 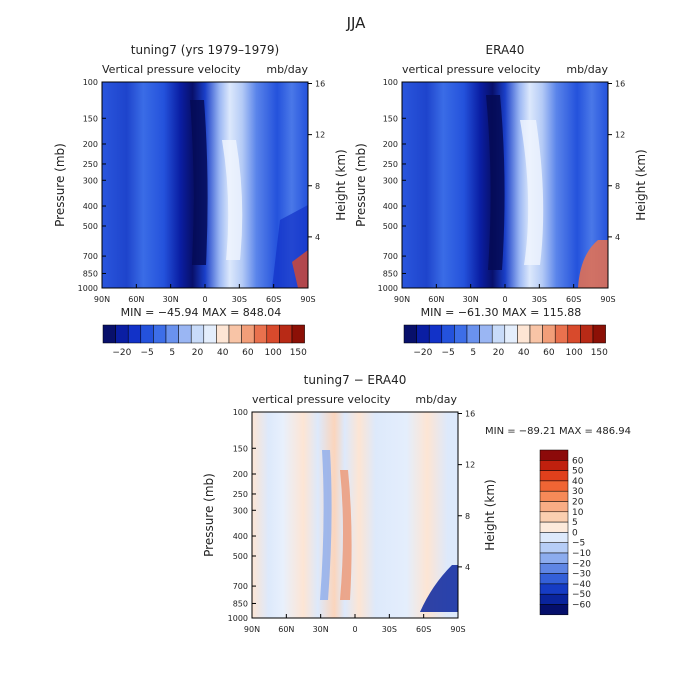 I want to click on panel-stats: MIN = −61.30 MAX = 115.88, so click(x=501, y=312).